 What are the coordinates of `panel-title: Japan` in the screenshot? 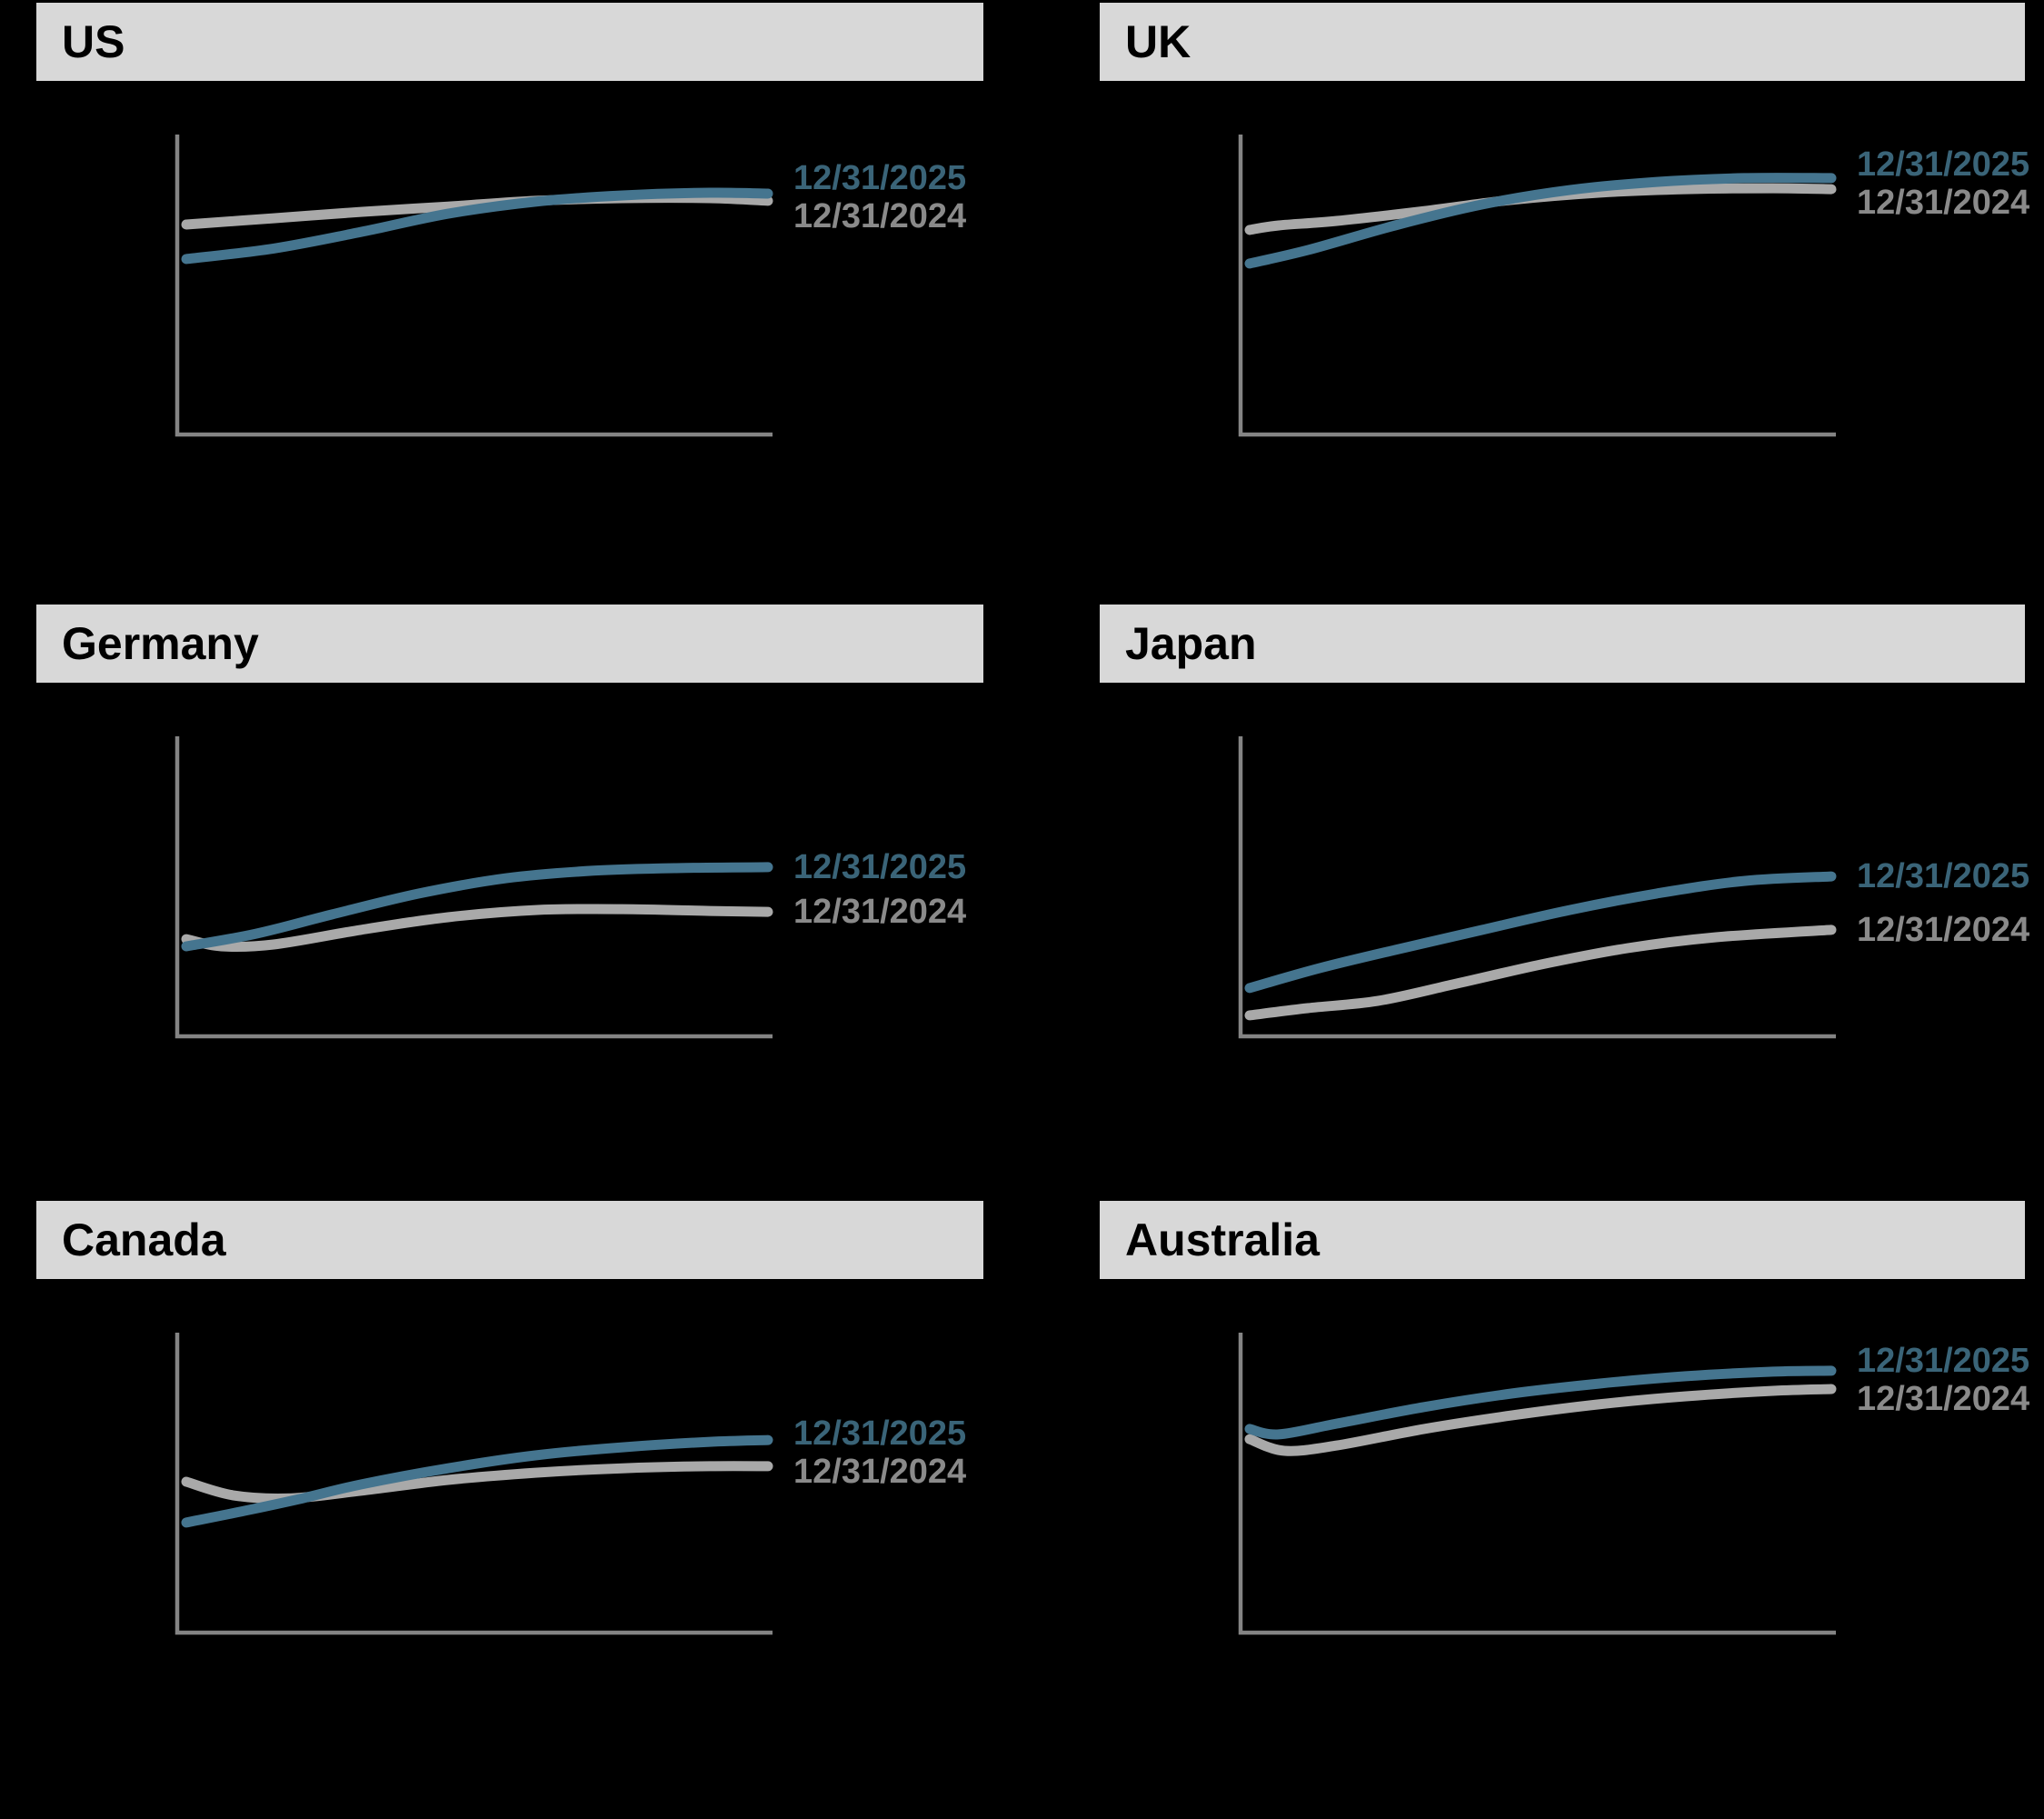 It's located at (1191, 643).